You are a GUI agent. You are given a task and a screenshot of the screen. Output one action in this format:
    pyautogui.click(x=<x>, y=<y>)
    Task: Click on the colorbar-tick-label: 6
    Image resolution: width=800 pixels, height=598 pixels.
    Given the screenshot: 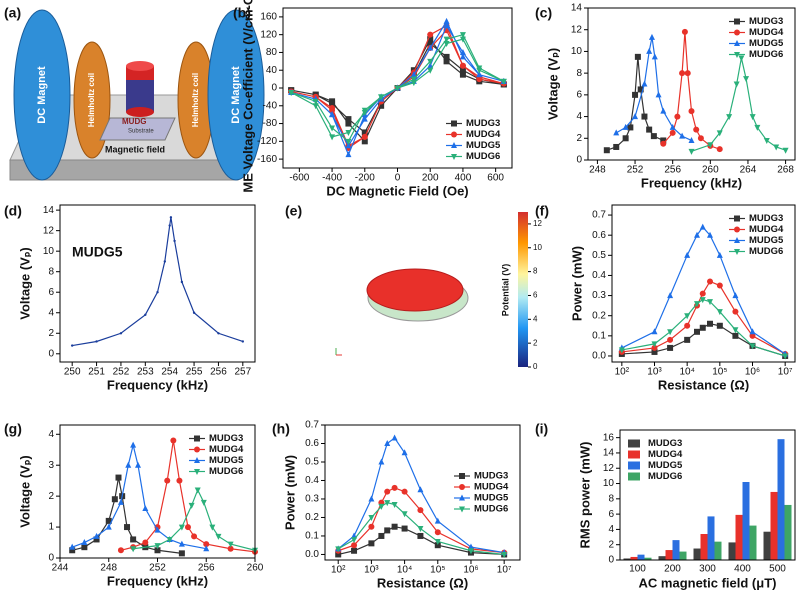 What is the action you would take?
    pyautogui.click(x=535, y=295)
    